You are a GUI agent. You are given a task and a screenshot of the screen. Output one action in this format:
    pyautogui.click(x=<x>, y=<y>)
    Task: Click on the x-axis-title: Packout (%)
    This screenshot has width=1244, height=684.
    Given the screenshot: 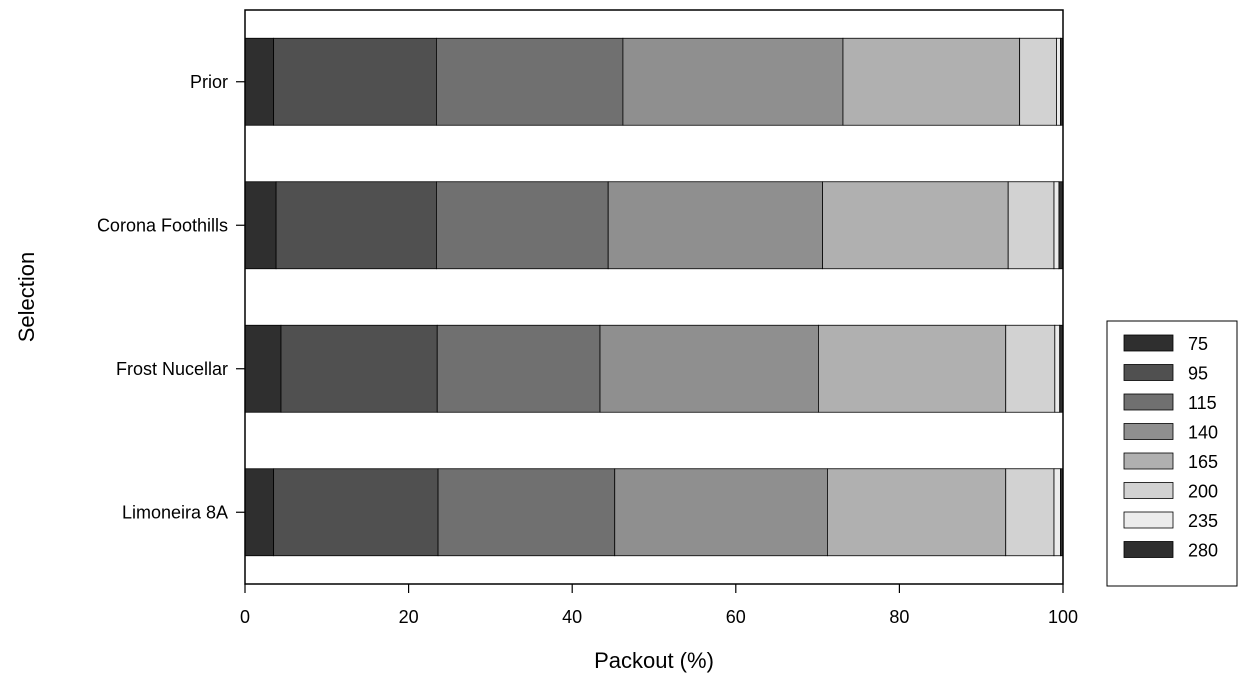 What is the action you would take?
    pyautogui.click(x=654, y=660)
    